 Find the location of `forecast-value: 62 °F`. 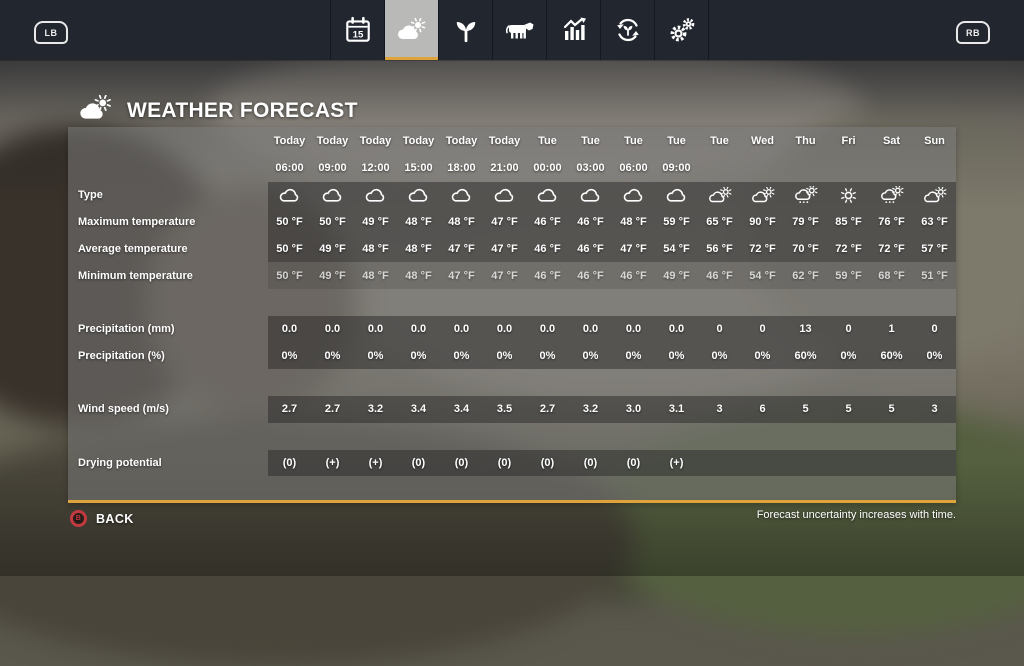

forecast-value: 62 °F is located at coordinates (805, 275).